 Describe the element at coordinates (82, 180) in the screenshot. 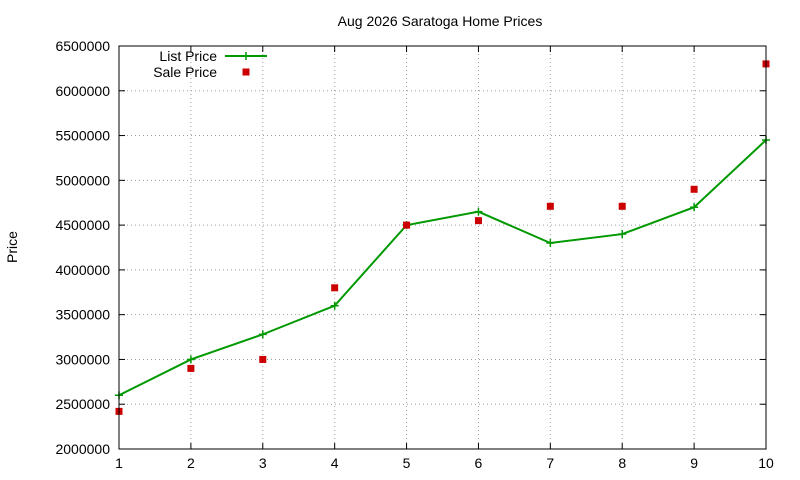

I see `y-tick-label: 5000000` at that location.